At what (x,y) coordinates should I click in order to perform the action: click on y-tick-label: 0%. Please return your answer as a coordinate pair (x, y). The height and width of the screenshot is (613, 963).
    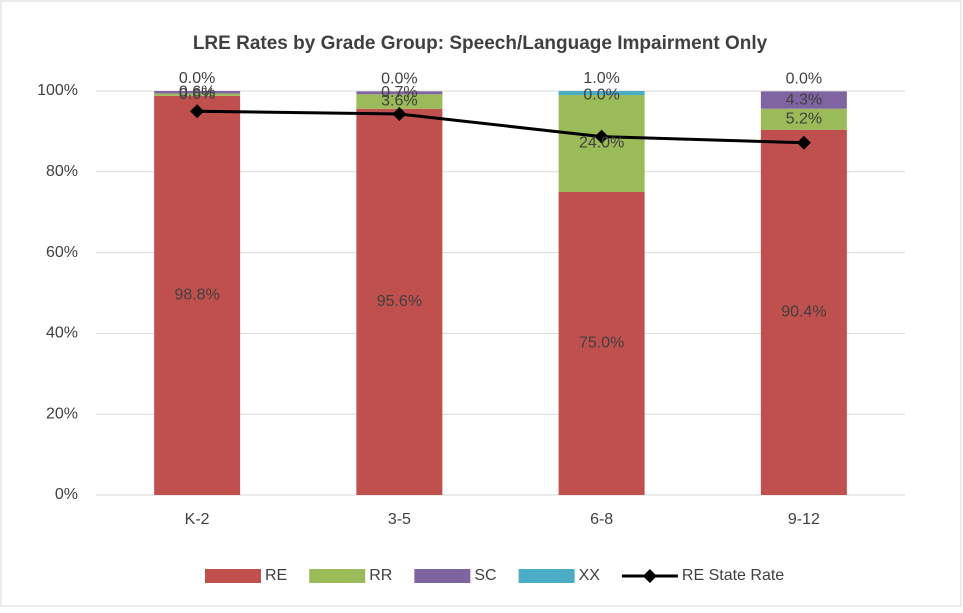
    Looking at the image, I should click on (66, 494).